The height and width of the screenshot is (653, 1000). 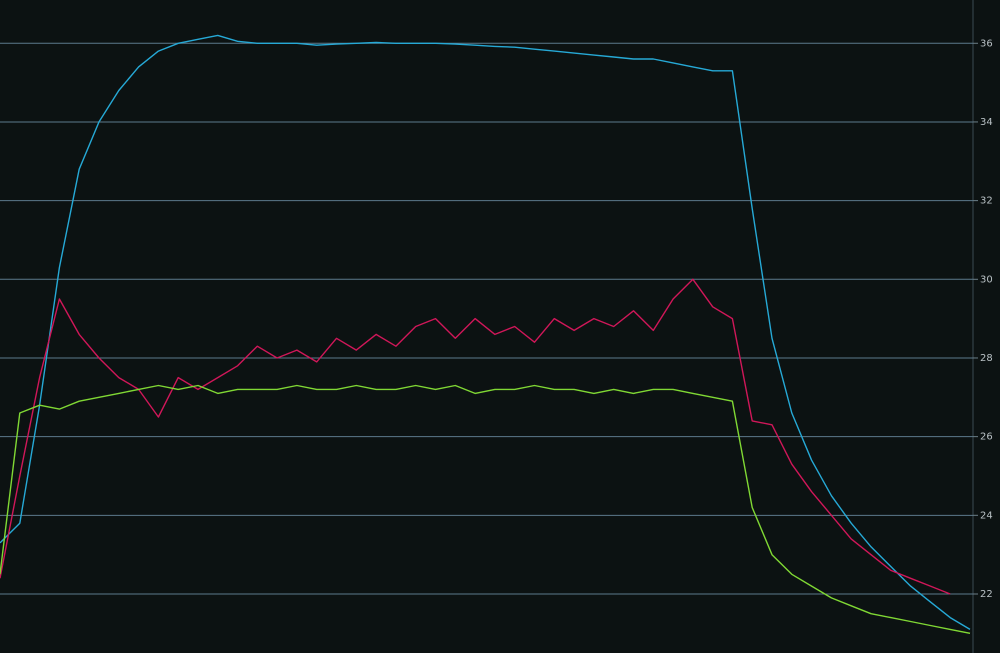 I want to click on y-tick-label: 30, so click(x=986, y=279).